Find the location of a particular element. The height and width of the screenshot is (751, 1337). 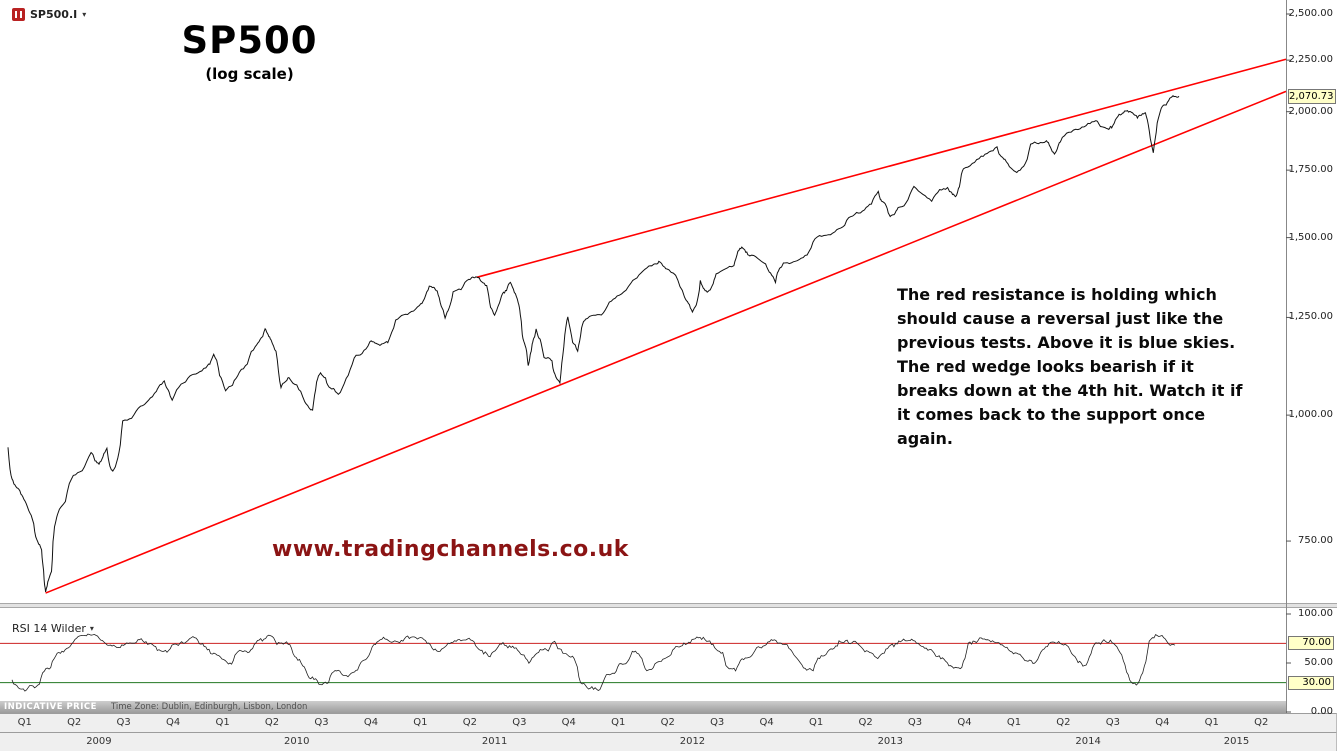

chart-title: SP500 is located at coordinates (249, 40).